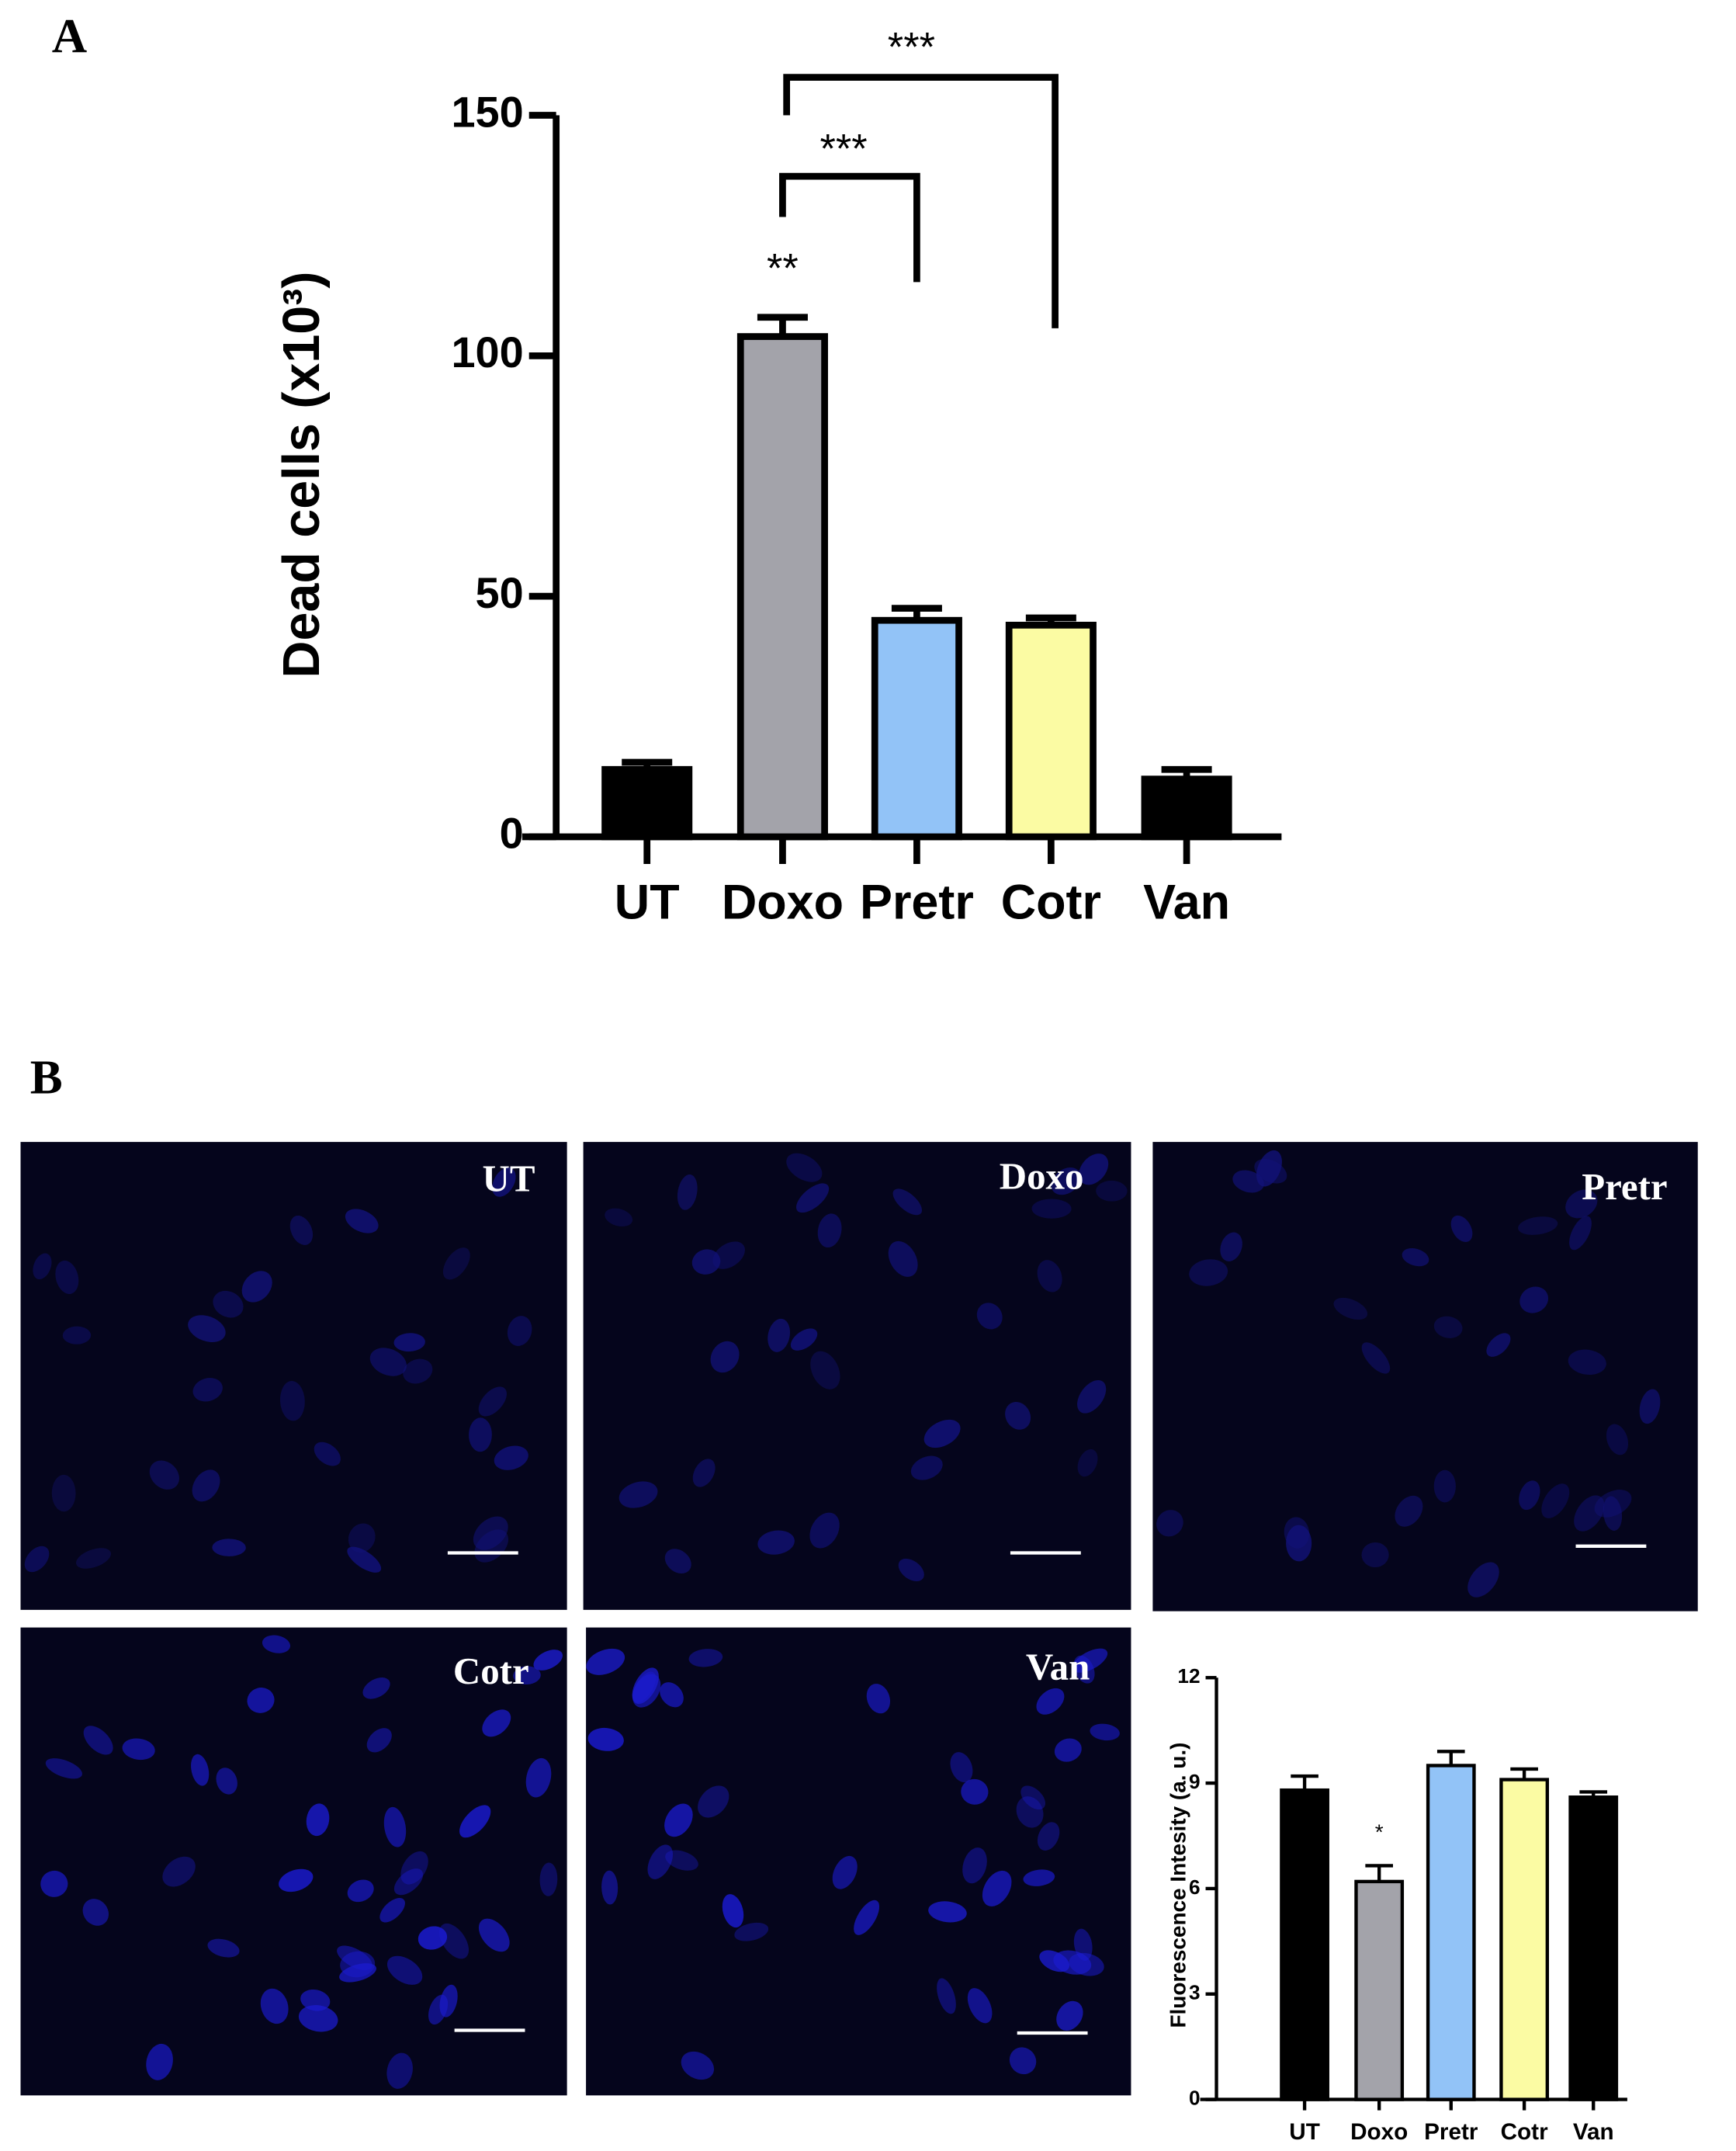  Describe the element at coordinates (1195, 1781) in the screenshot. I see `y-tick-label: 9` at that location.